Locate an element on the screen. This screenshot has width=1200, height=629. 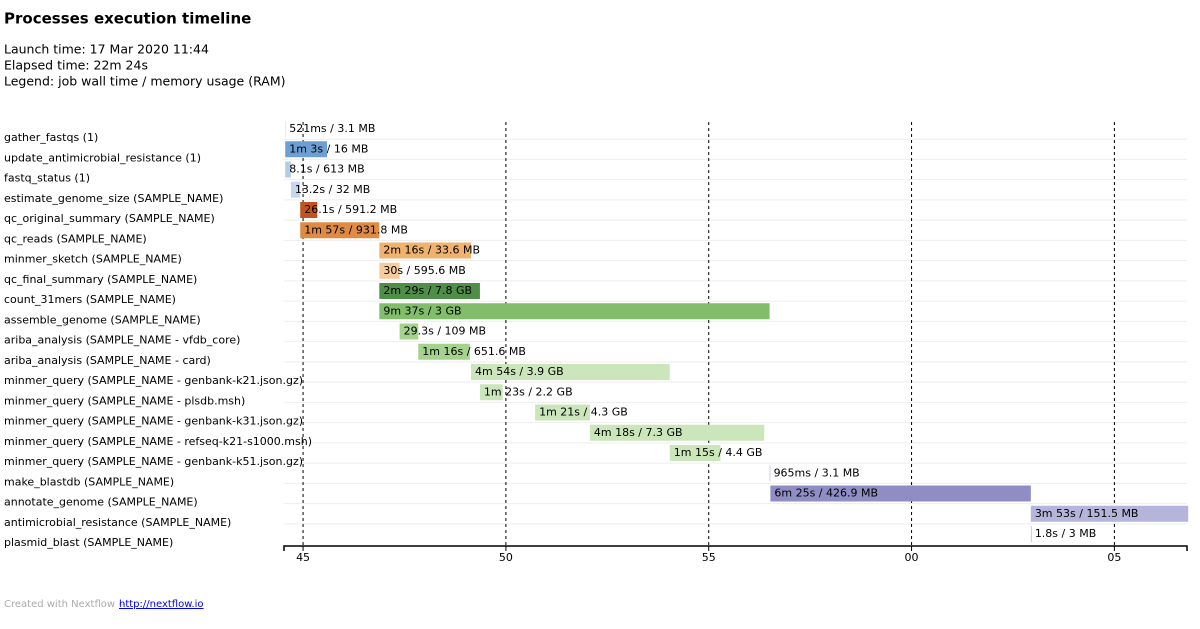
process-name: qc_original_summary (SAMPLE_NAME) is located at coordinates (109, 218).